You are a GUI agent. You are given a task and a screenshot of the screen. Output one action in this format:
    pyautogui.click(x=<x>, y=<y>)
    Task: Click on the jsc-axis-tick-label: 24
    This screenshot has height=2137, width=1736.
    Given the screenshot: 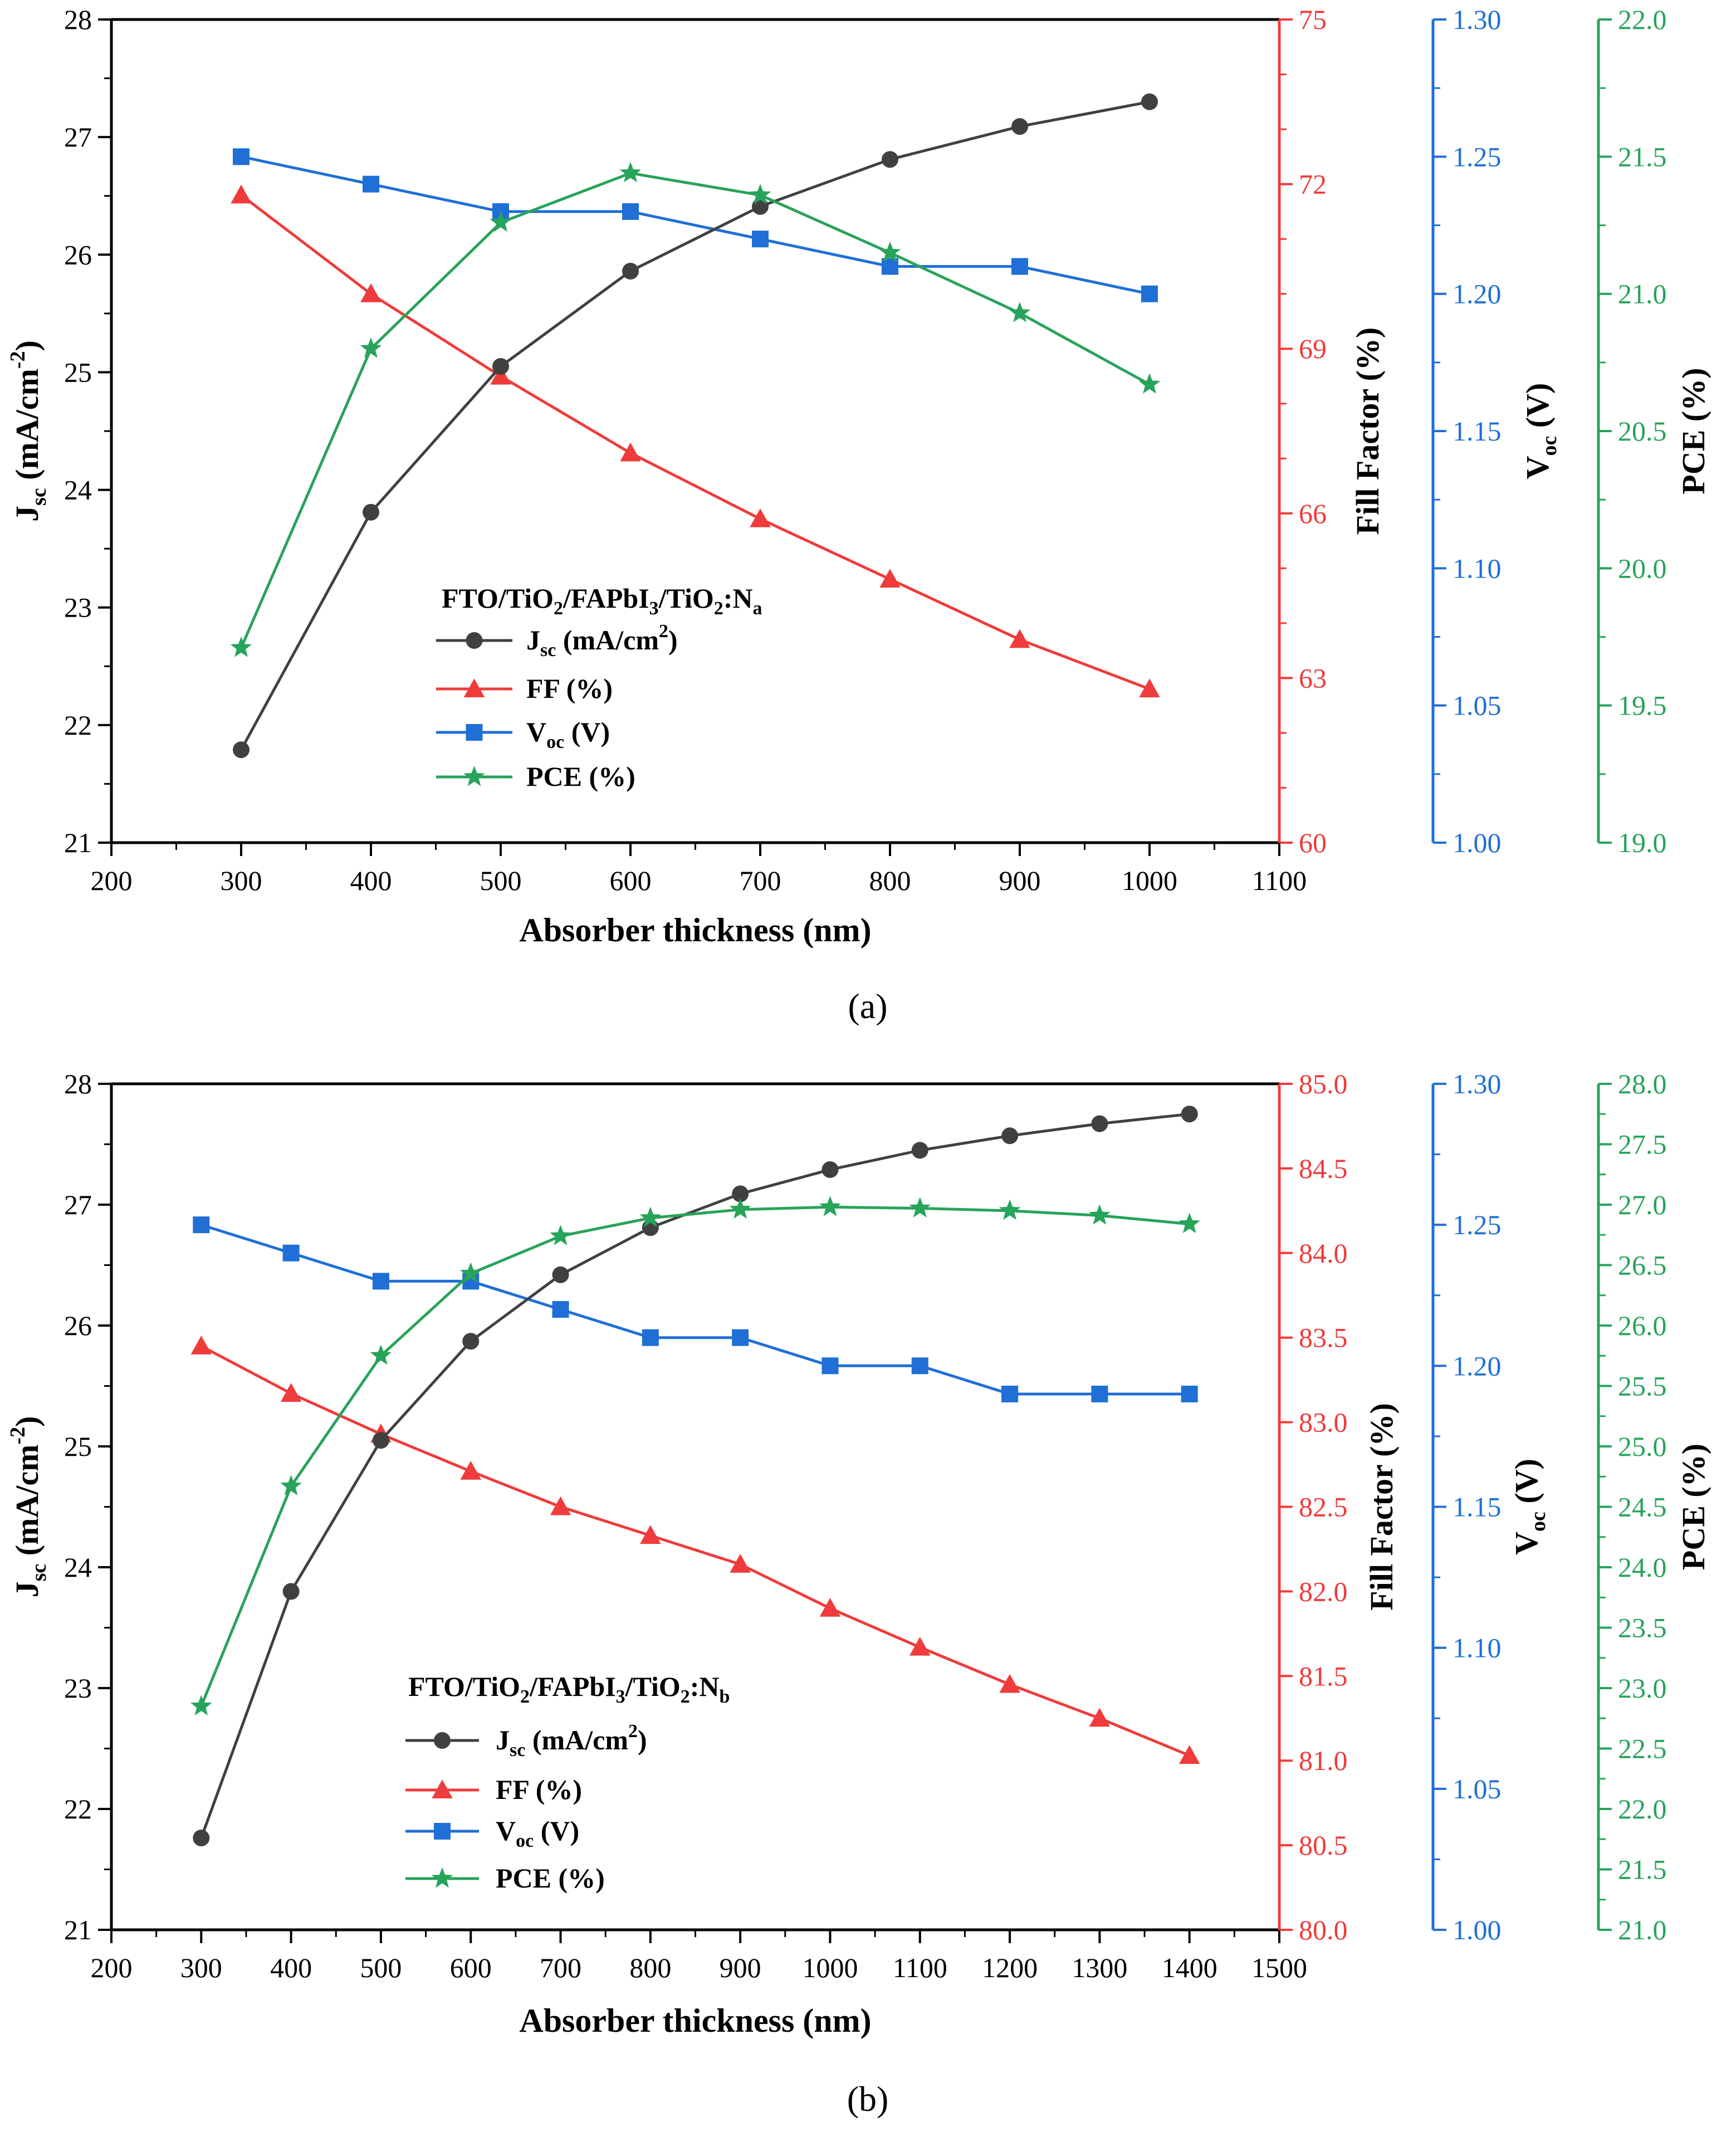 What is the action you would take?
    pyautogui.click(x=78, y=490)
    